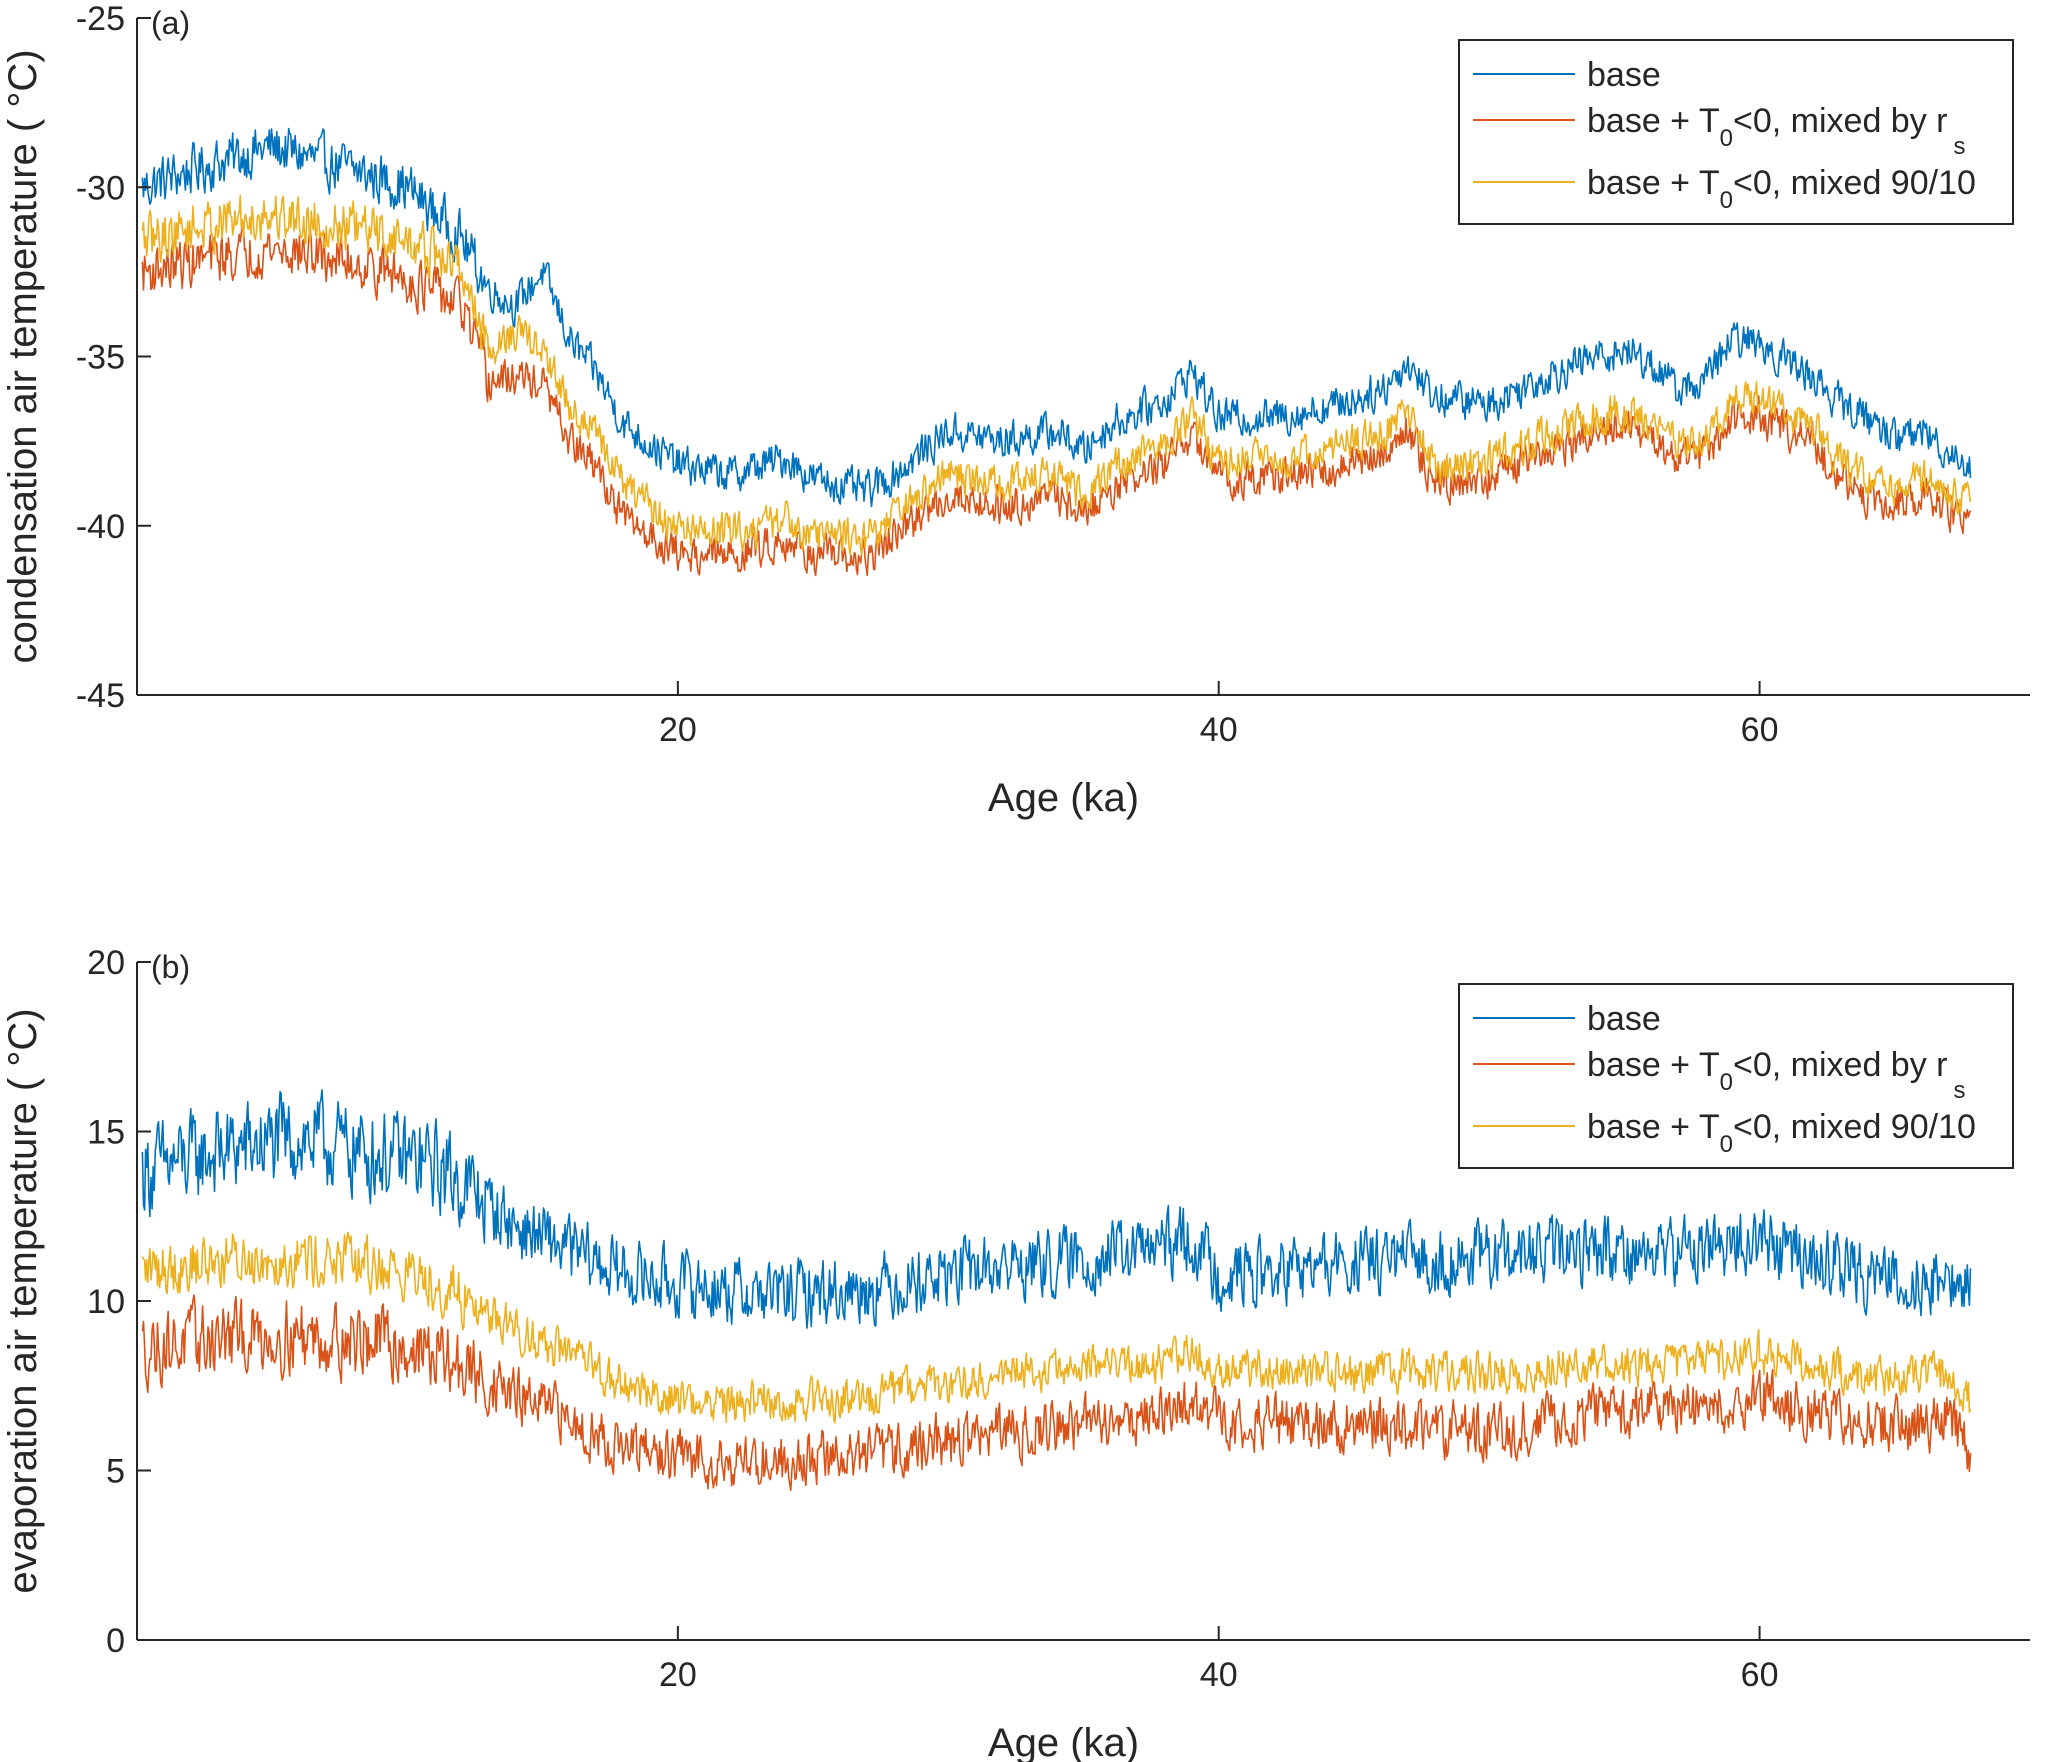 The width and height of the screenshot is (2067, 1762). Describe the element at coordinates (100, 527) in the screenshot. I see `y-tick-label-a: -40` at that location.